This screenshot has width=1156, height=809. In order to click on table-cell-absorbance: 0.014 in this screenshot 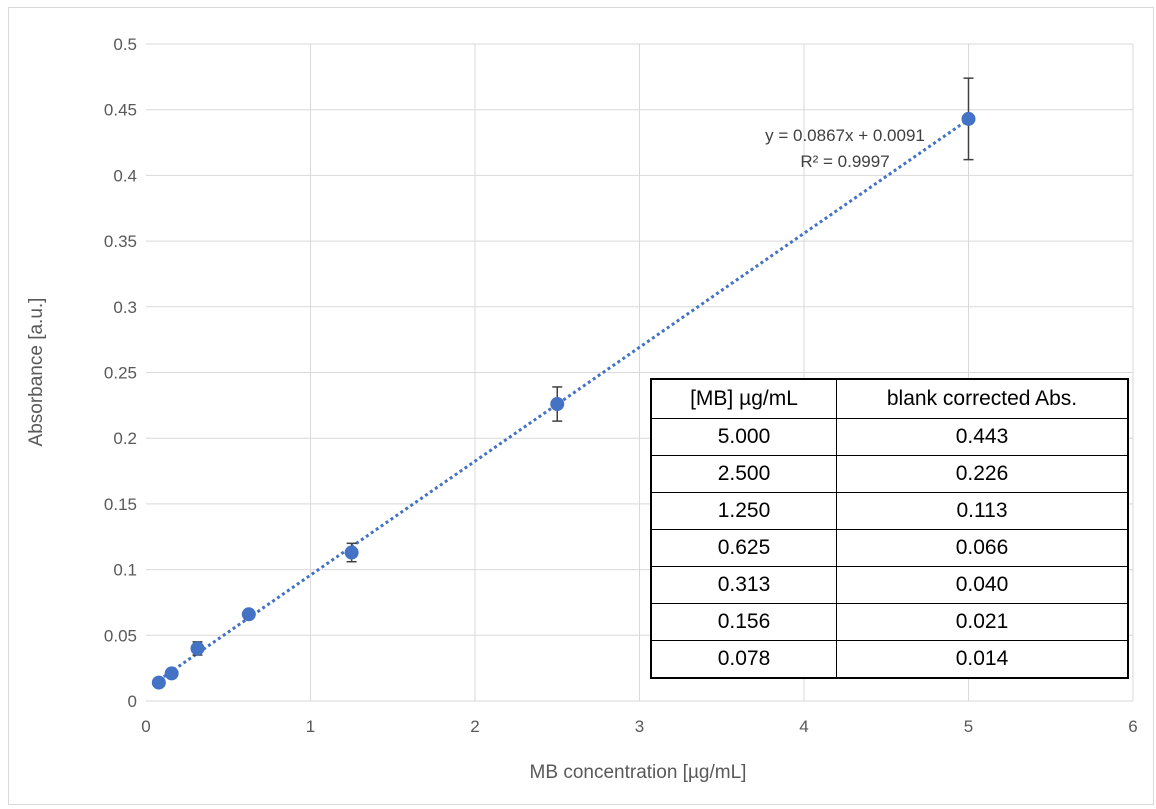, I will do `click(982, 659)`.